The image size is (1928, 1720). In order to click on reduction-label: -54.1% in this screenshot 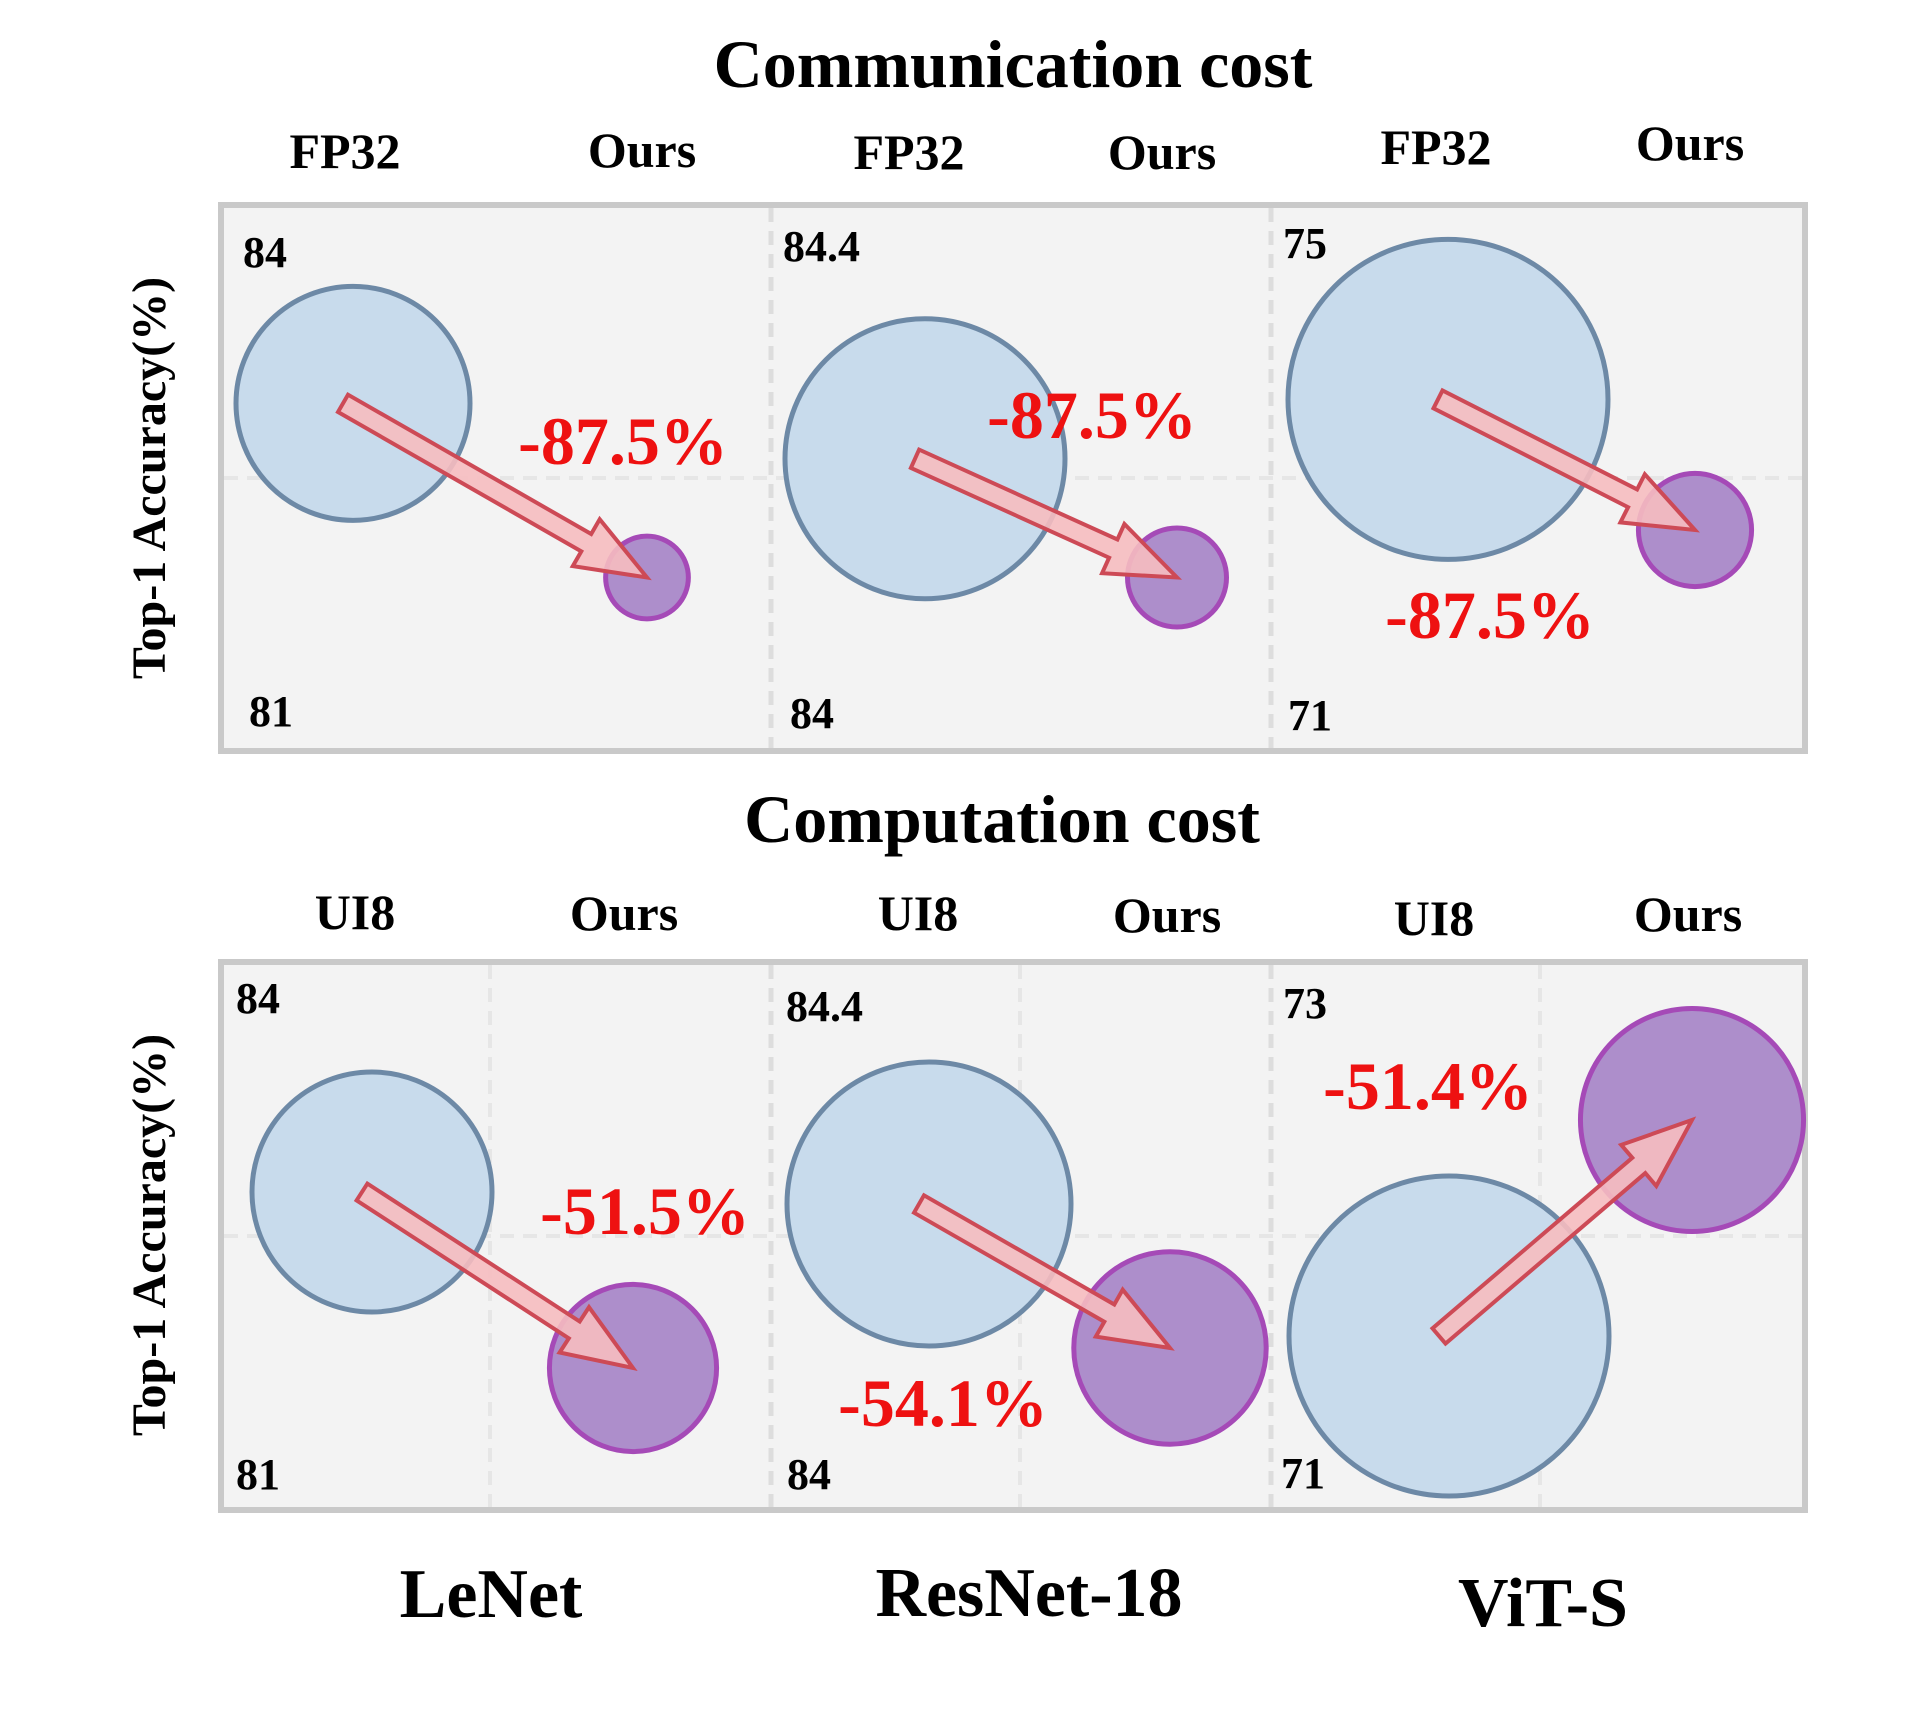, I will do `click(943, 1403)`.